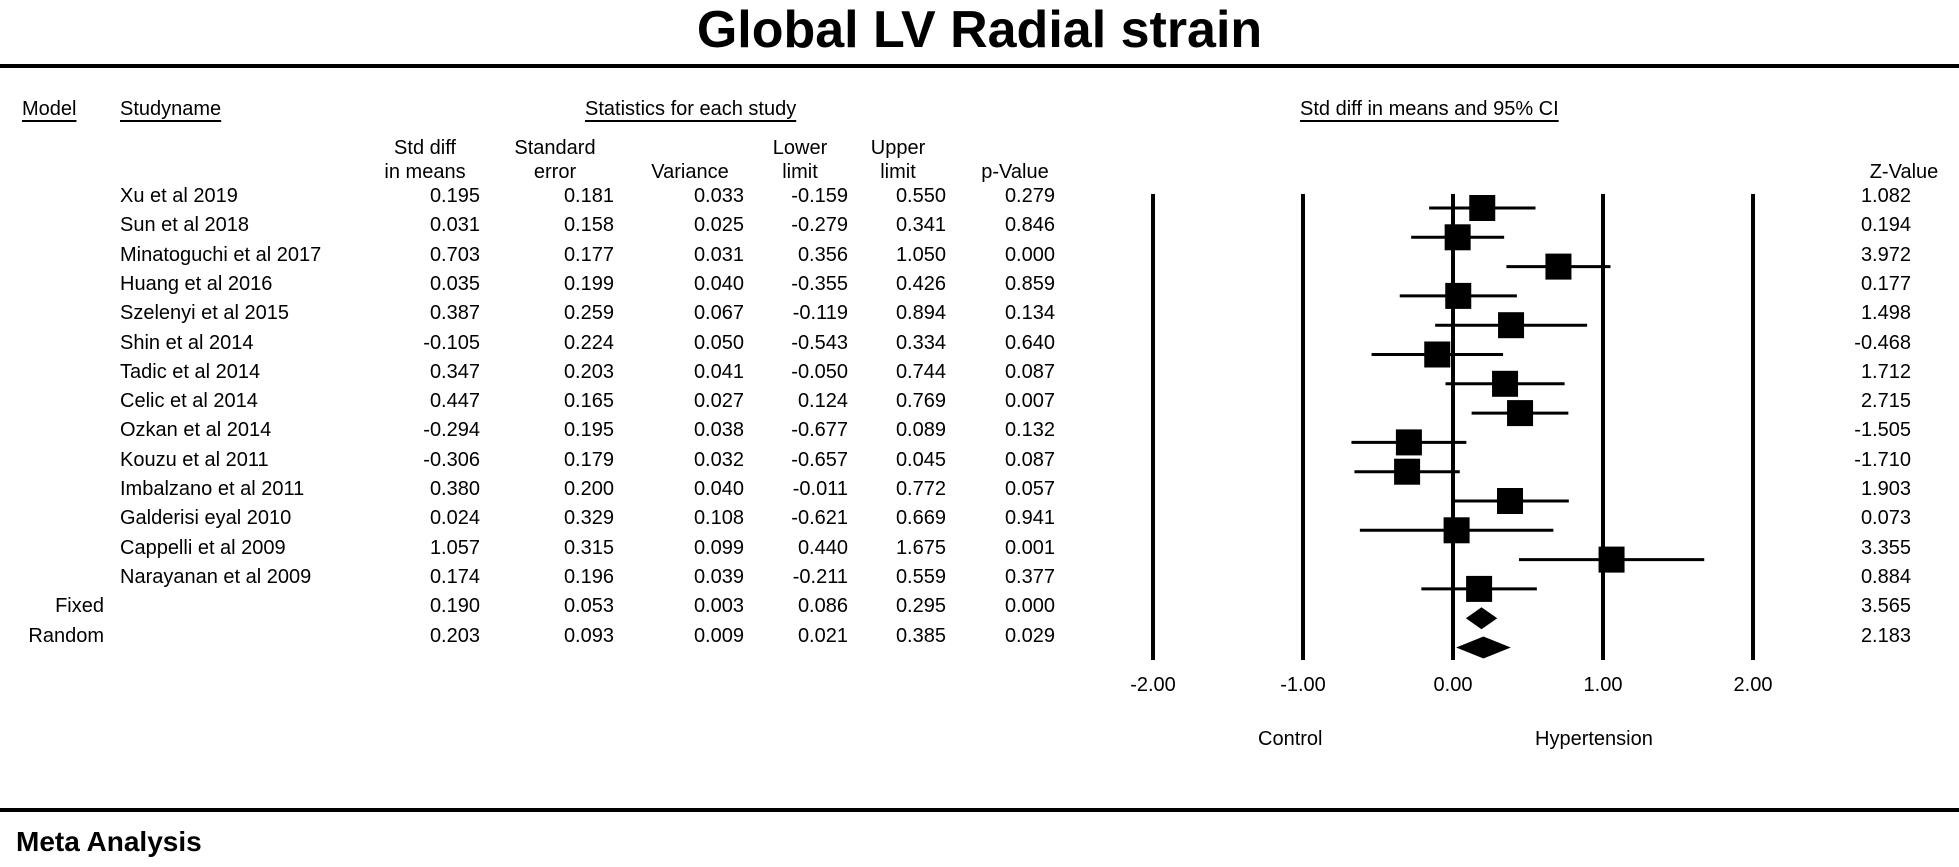 The width and height of the screenshot is (1959, 867). What do you see at coordinates (800, 160) in the screenshot?
I see `col-lower-limit: Lower limit` at bounding box center [800, 160].